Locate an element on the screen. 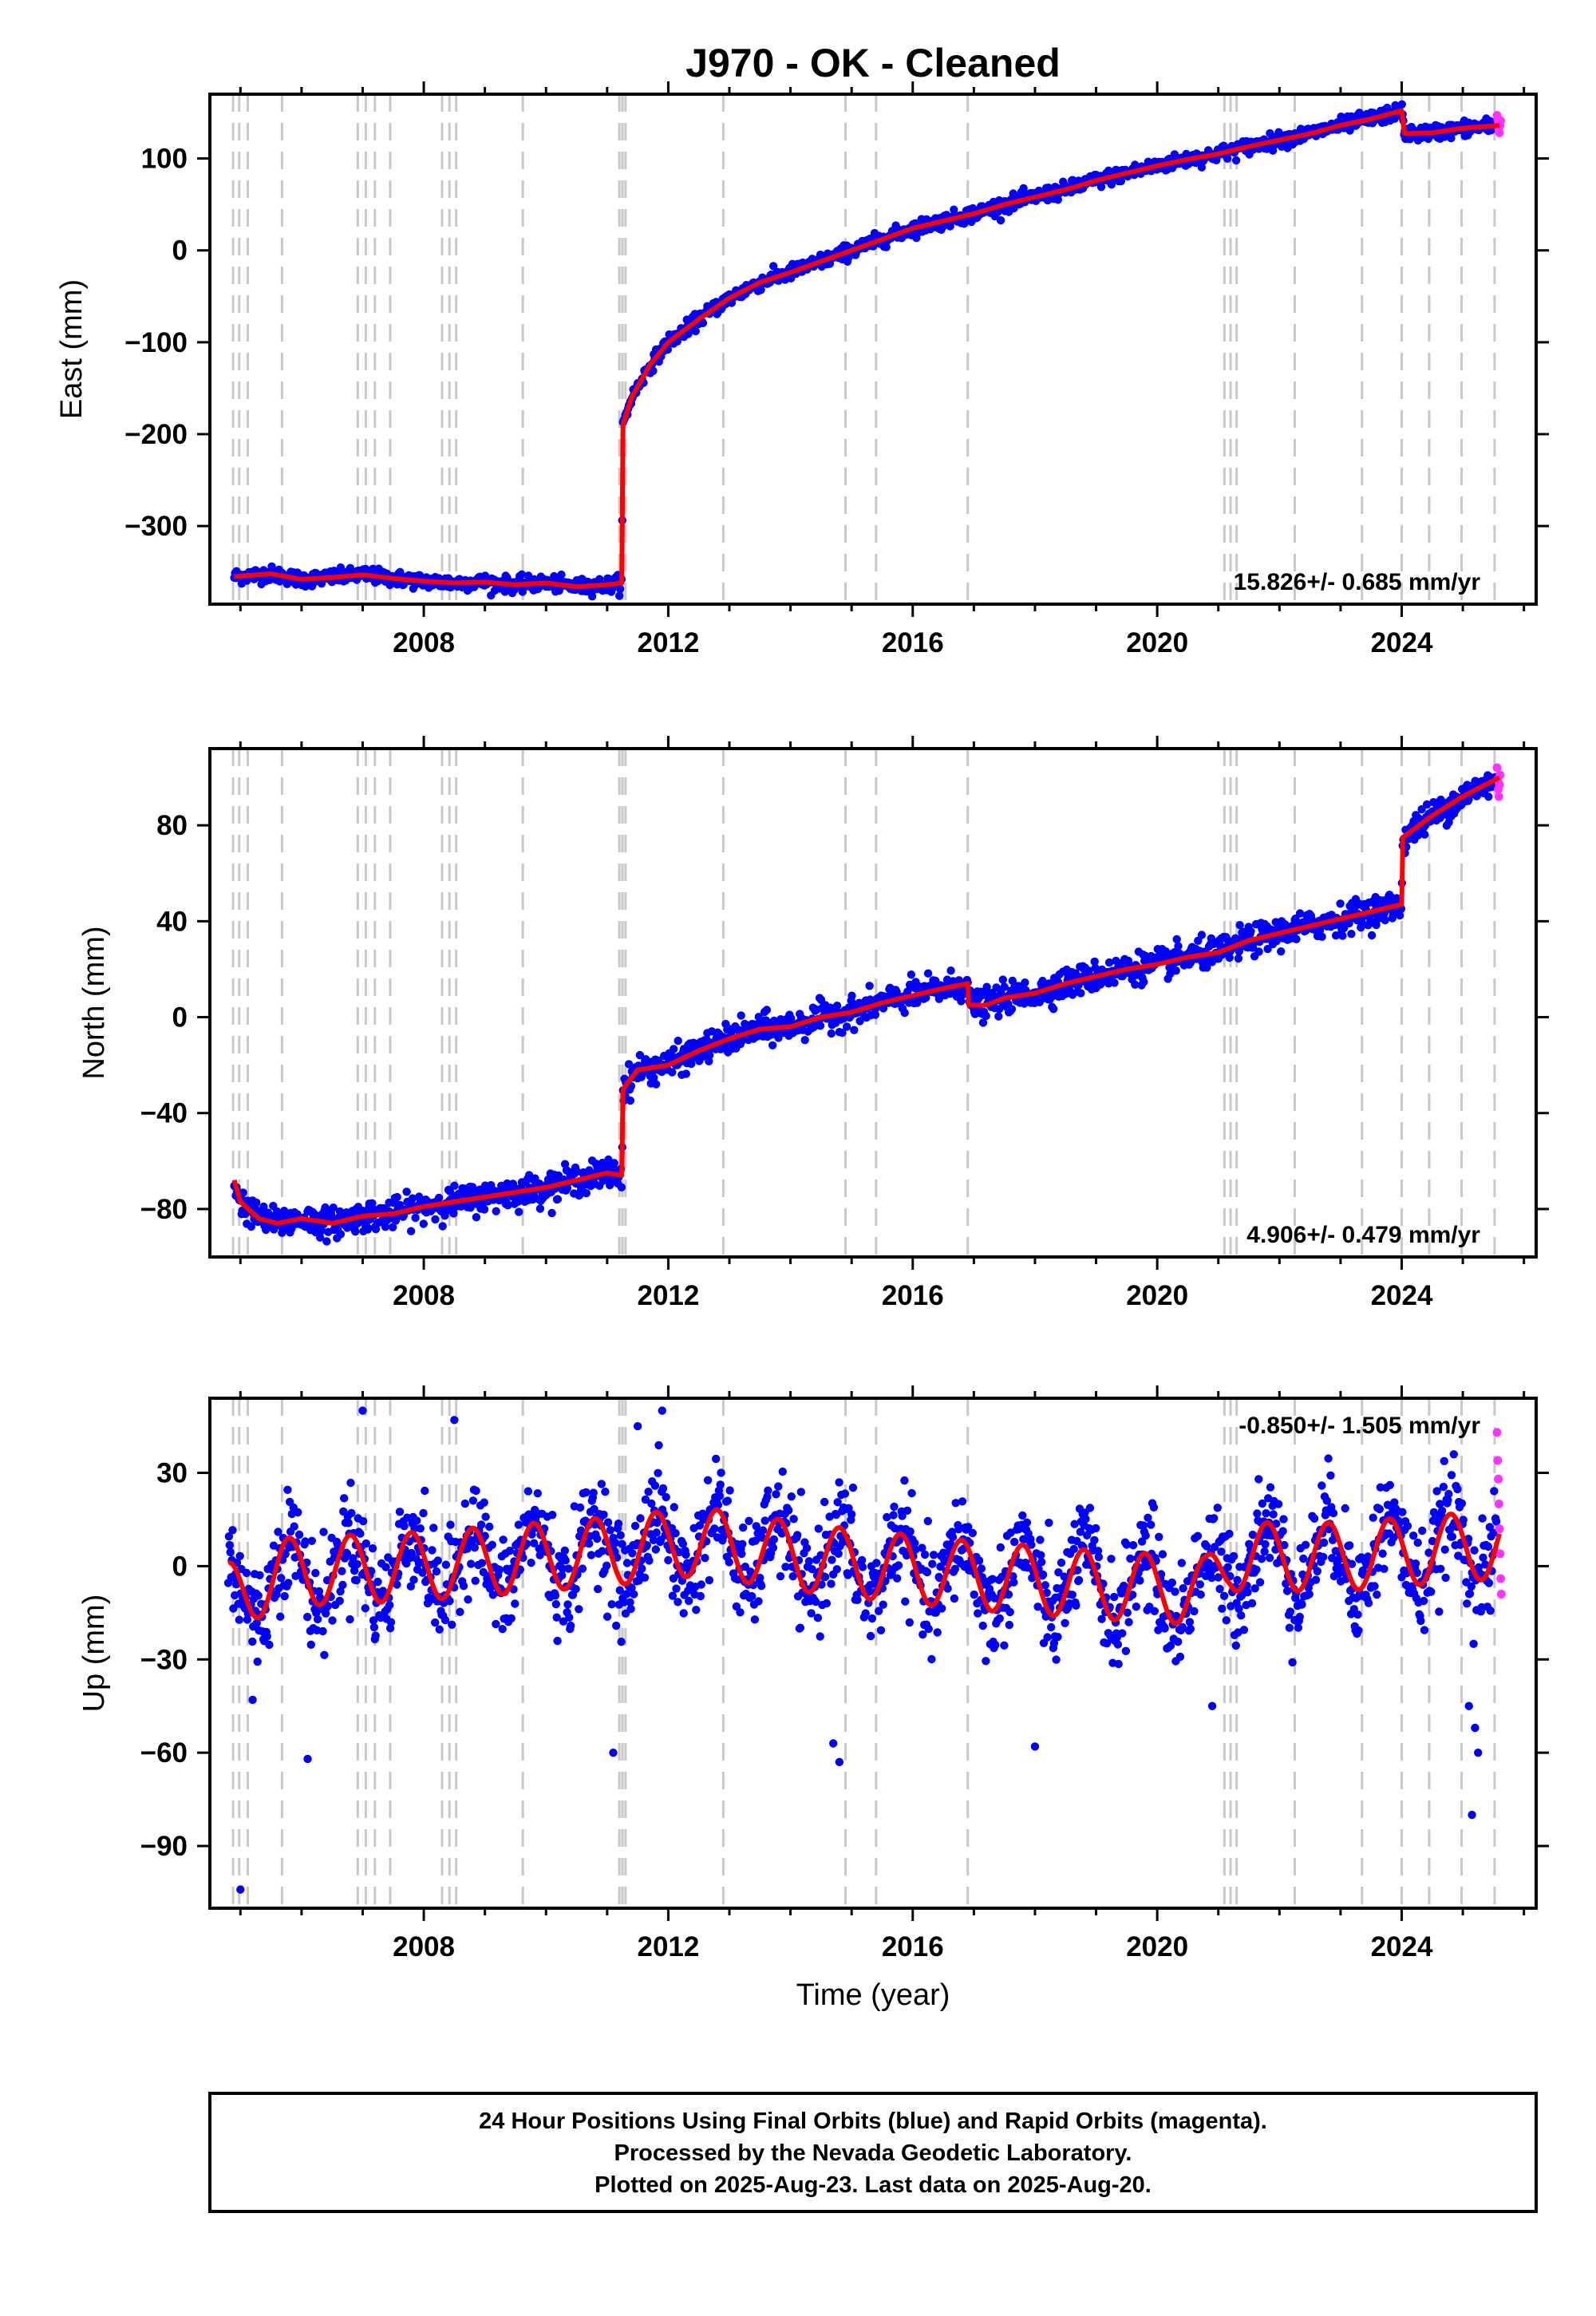 This screenshot has width=1596, height=2316. rapid-point is located at coordinates (1497, 768).